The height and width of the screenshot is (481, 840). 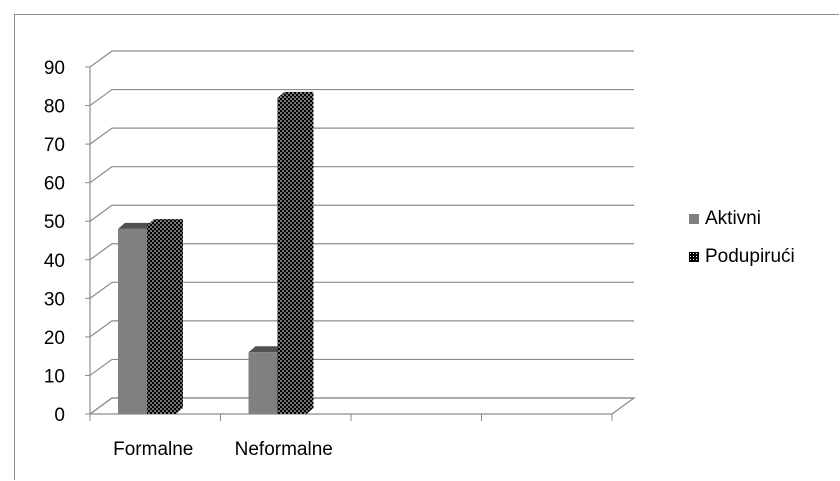 What do you see at coordinates (362, 406) in the screenshot?
I see `x-axis-floor` at bounding box center [362, 406].